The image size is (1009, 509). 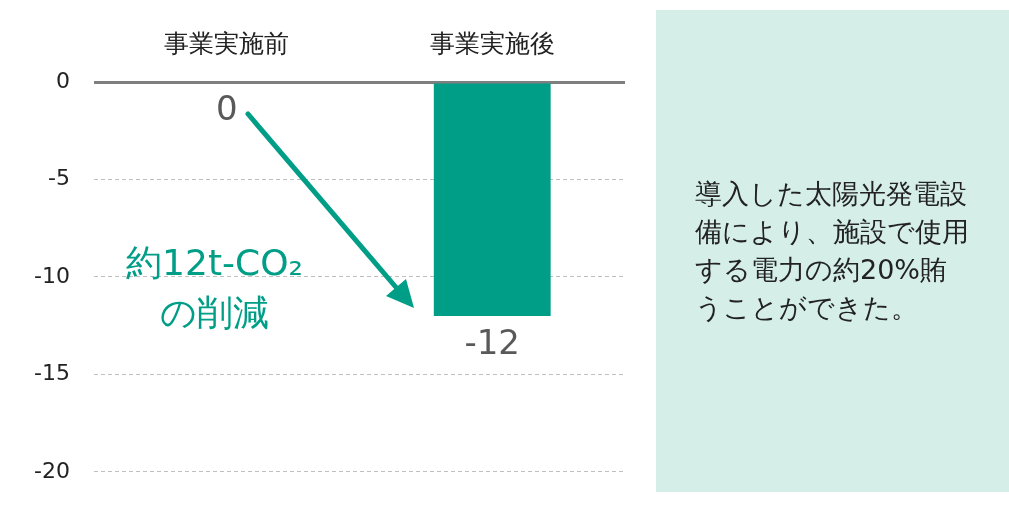 What do you see at coordinates (62, 80) in the screenshot?
I see `y-tick-label: 0` at bounding box center [62, 80].